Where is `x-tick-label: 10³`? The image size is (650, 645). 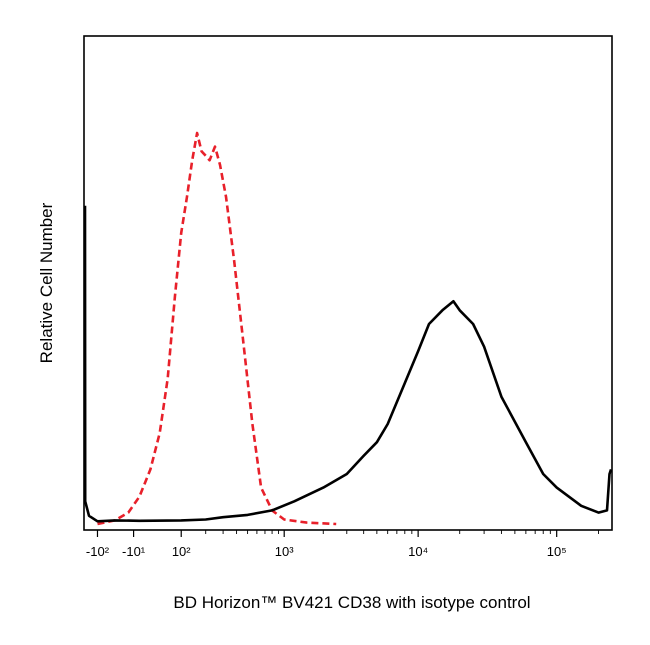
x-tick-label: 10³ is located at coordinates (284, 551).